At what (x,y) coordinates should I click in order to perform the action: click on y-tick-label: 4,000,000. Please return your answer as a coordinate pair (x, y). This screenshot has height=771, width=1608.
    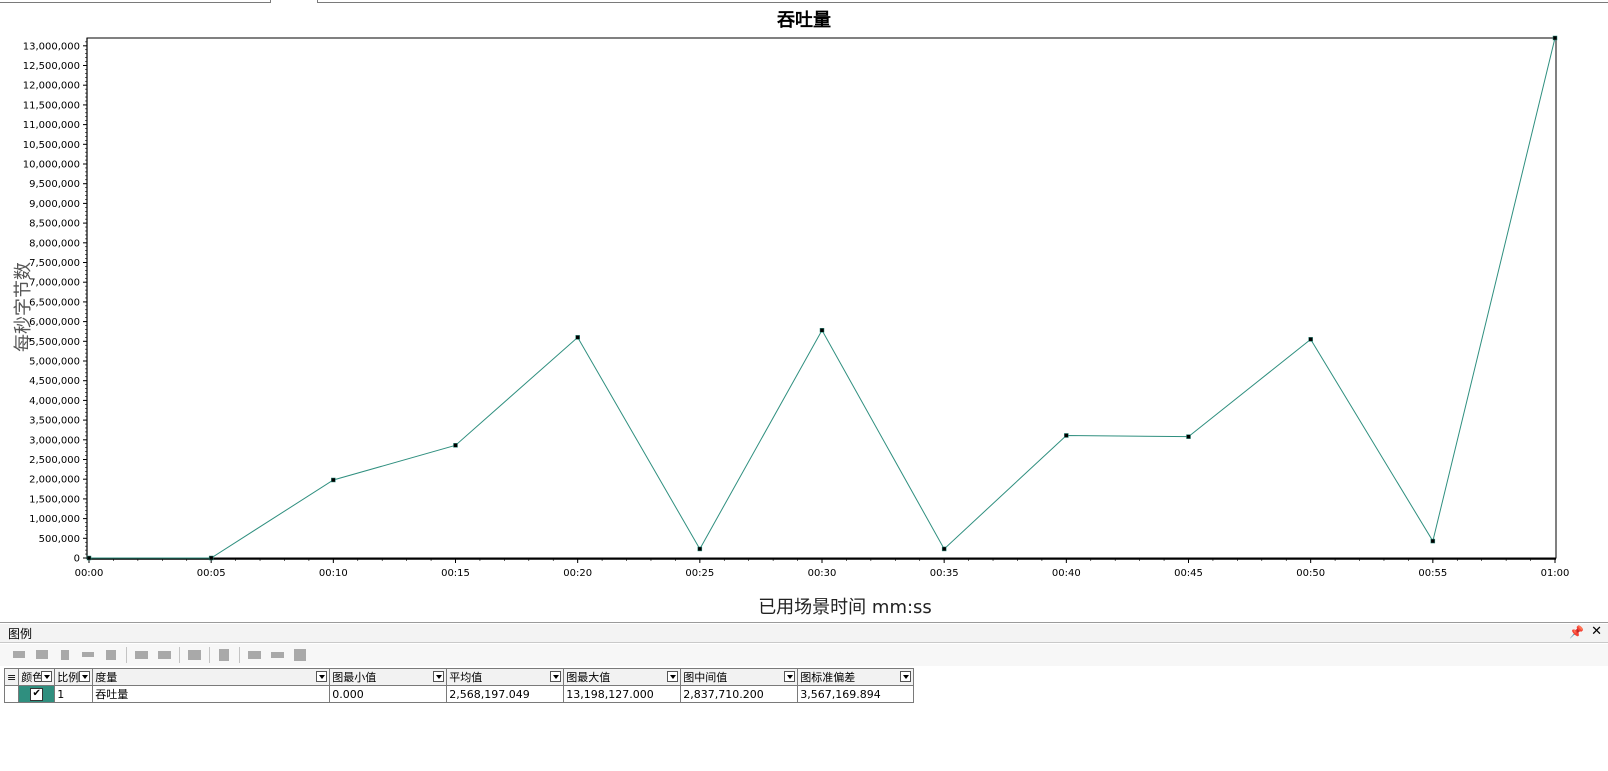
    Looking at the image, I should click on (54, 401).